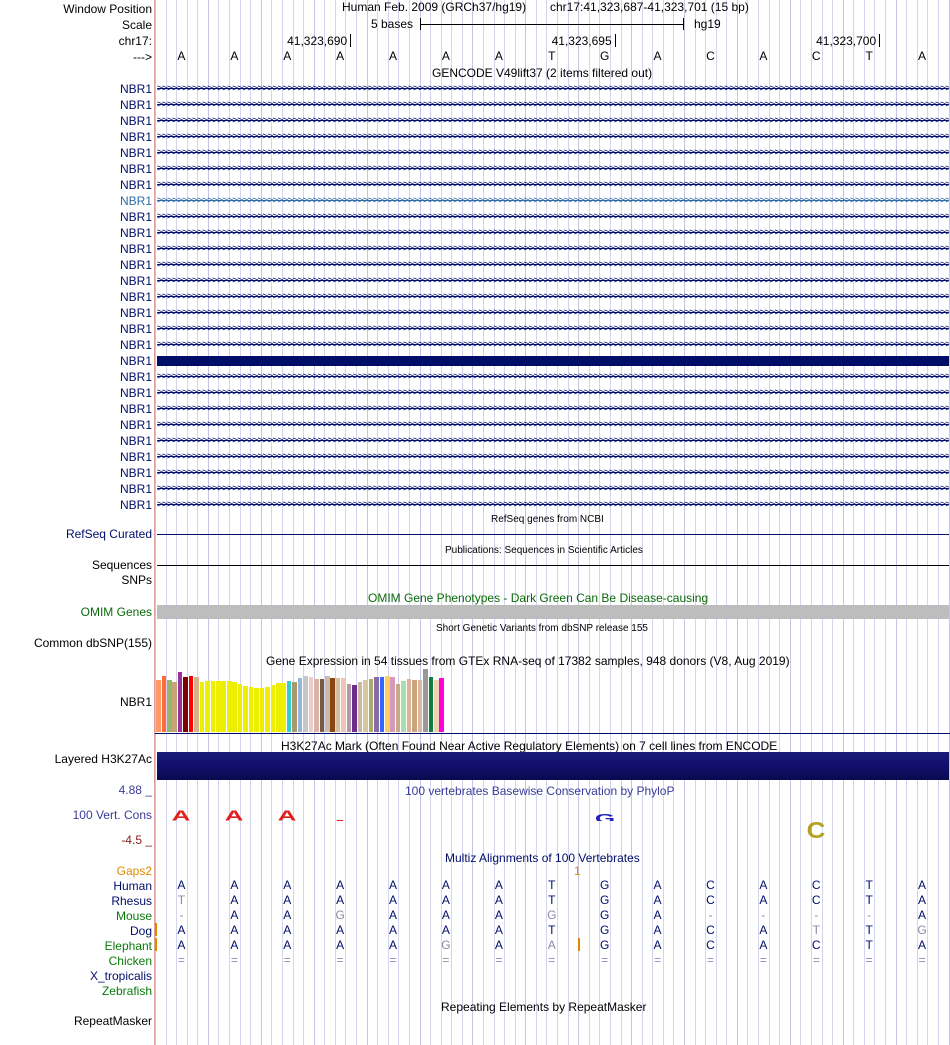 This screenshot has width=950, height=1045. Describe the element at coordinates (553, 534) in the screenshot. I see `refseq-line` at that location.